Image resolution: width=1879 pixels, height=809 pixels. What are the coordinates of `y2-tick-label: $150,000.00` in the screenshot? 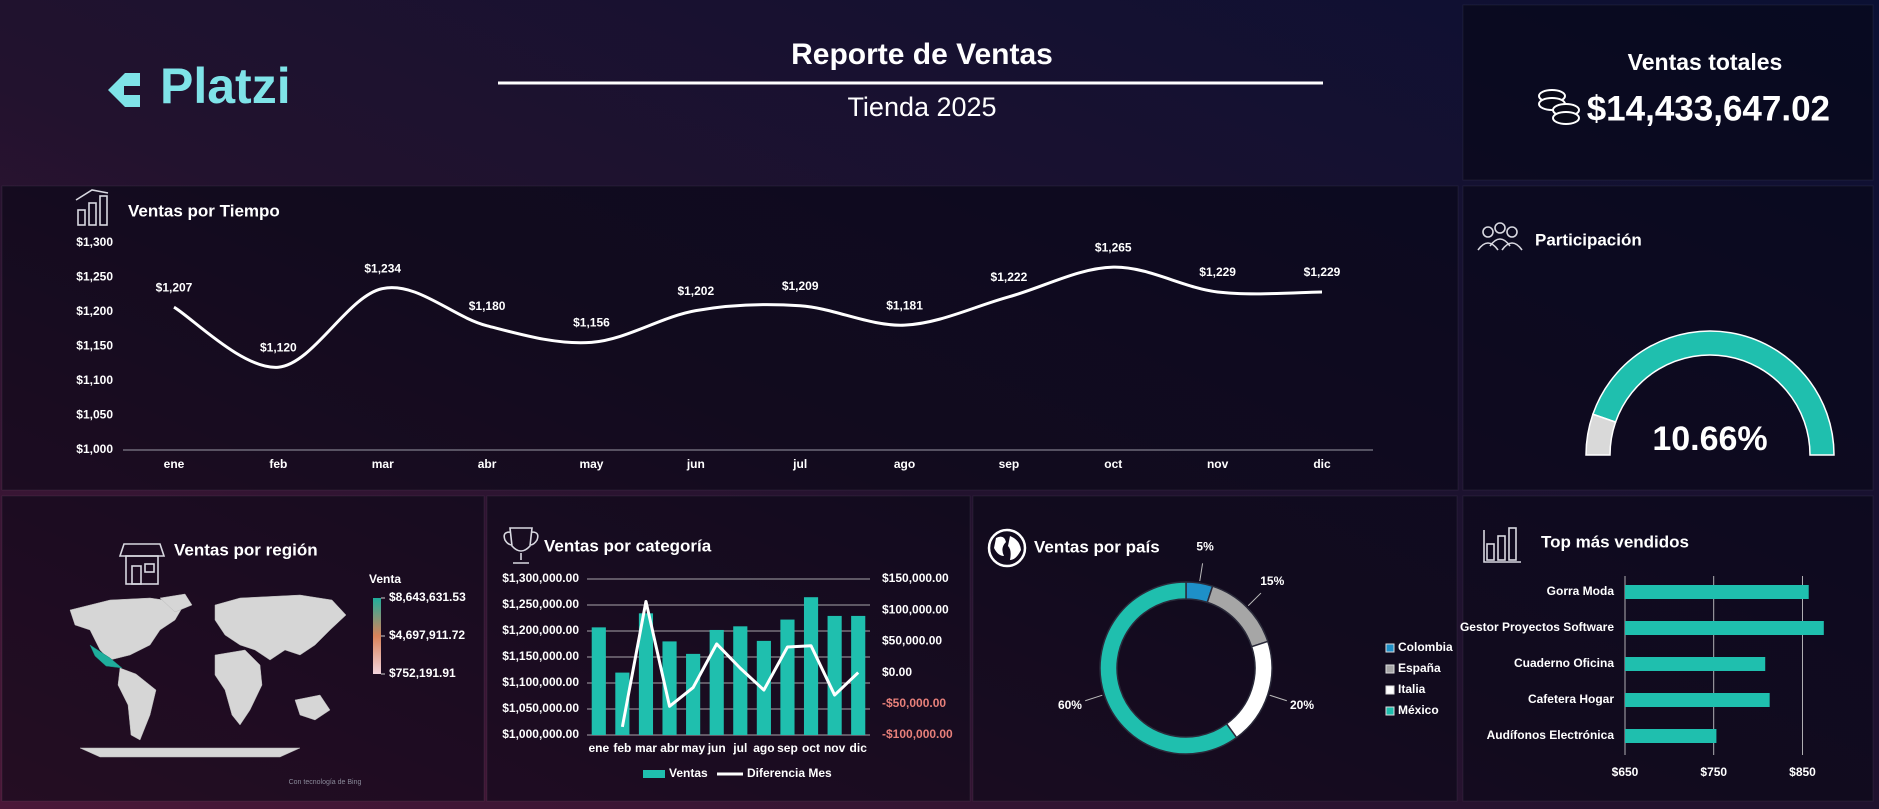 It's located at (915, 578).